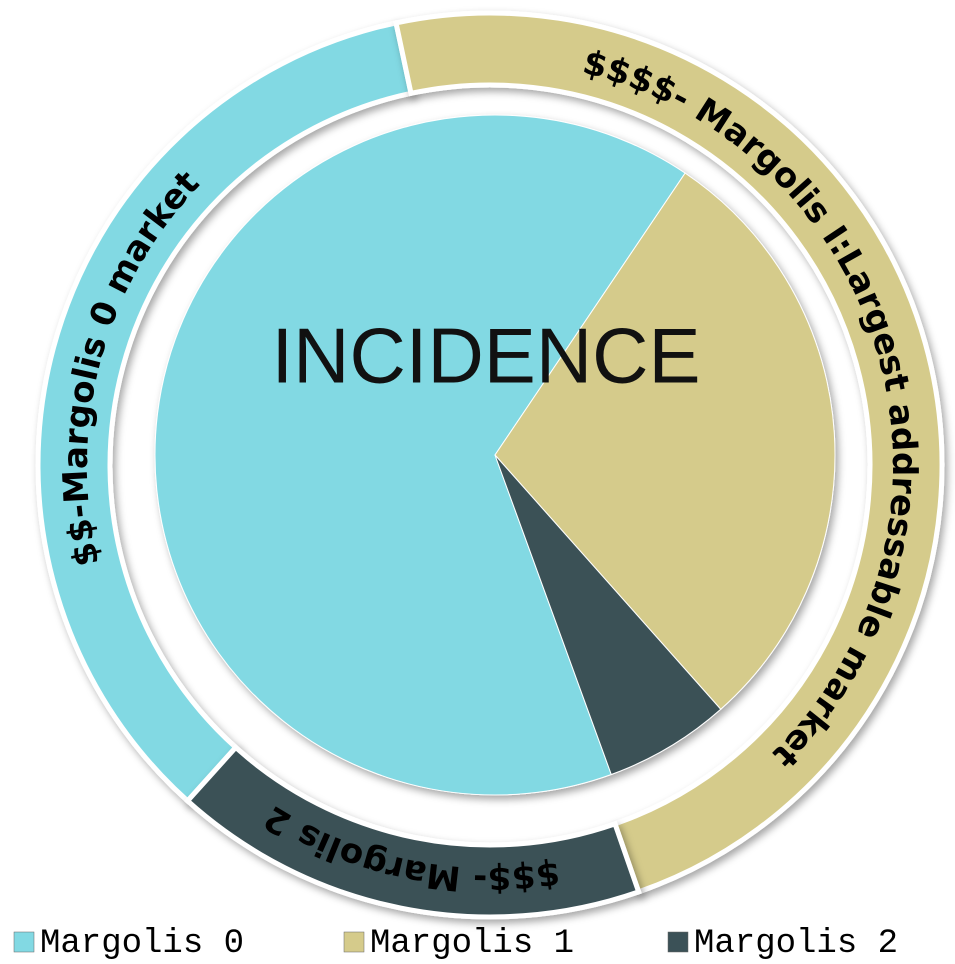 The image size is (955, 964). What do you see at coordinates (608, 615) in the screenshot?
I see `pie-slice` at bounding box center [608, 615].